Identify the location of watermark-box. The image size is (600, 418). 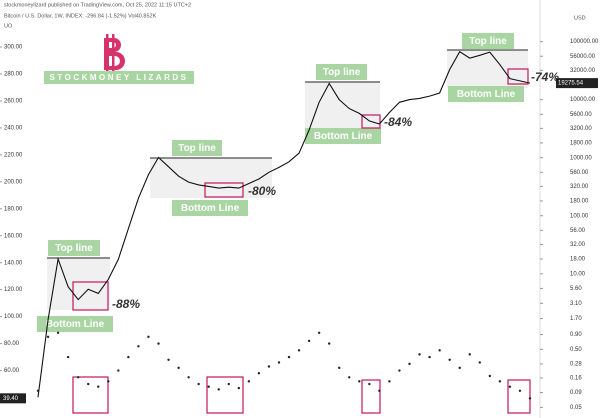
(119, 77).